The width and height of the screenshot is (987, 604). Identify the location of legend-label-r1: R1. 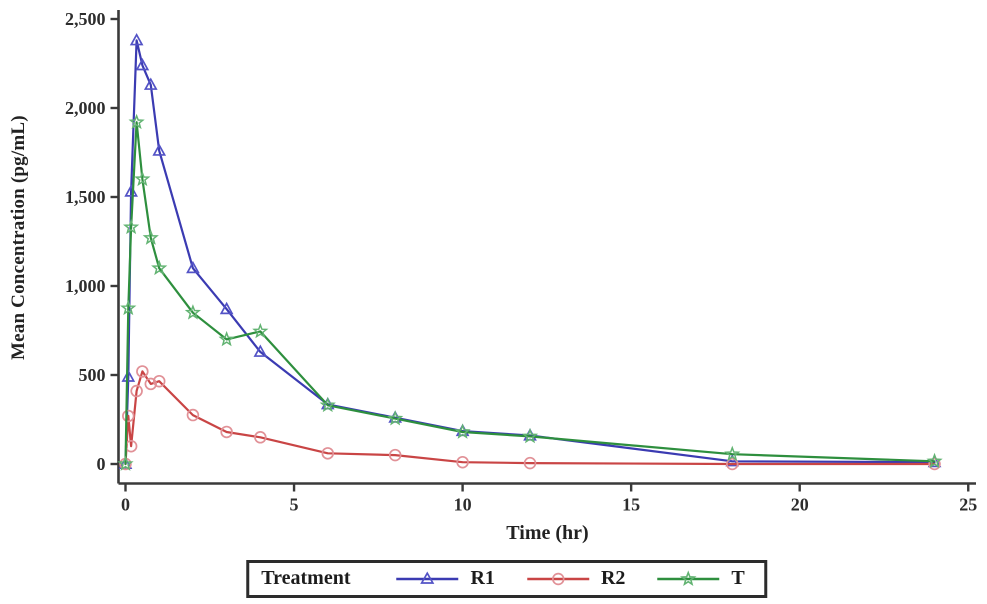
(482, 578).